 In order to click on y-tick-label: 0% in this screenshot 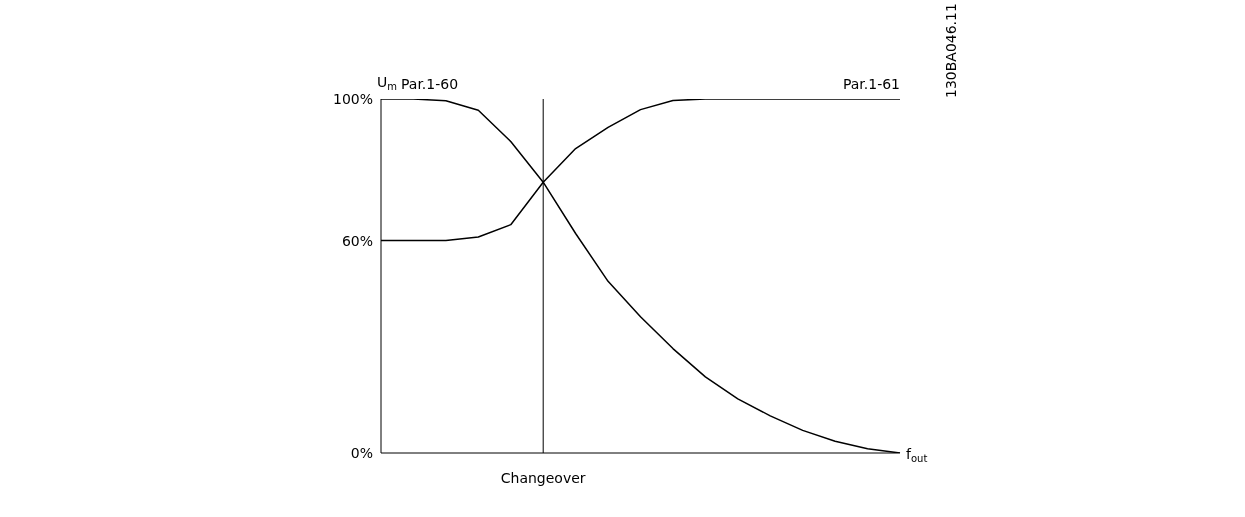, I will do `click(361, 452)`.